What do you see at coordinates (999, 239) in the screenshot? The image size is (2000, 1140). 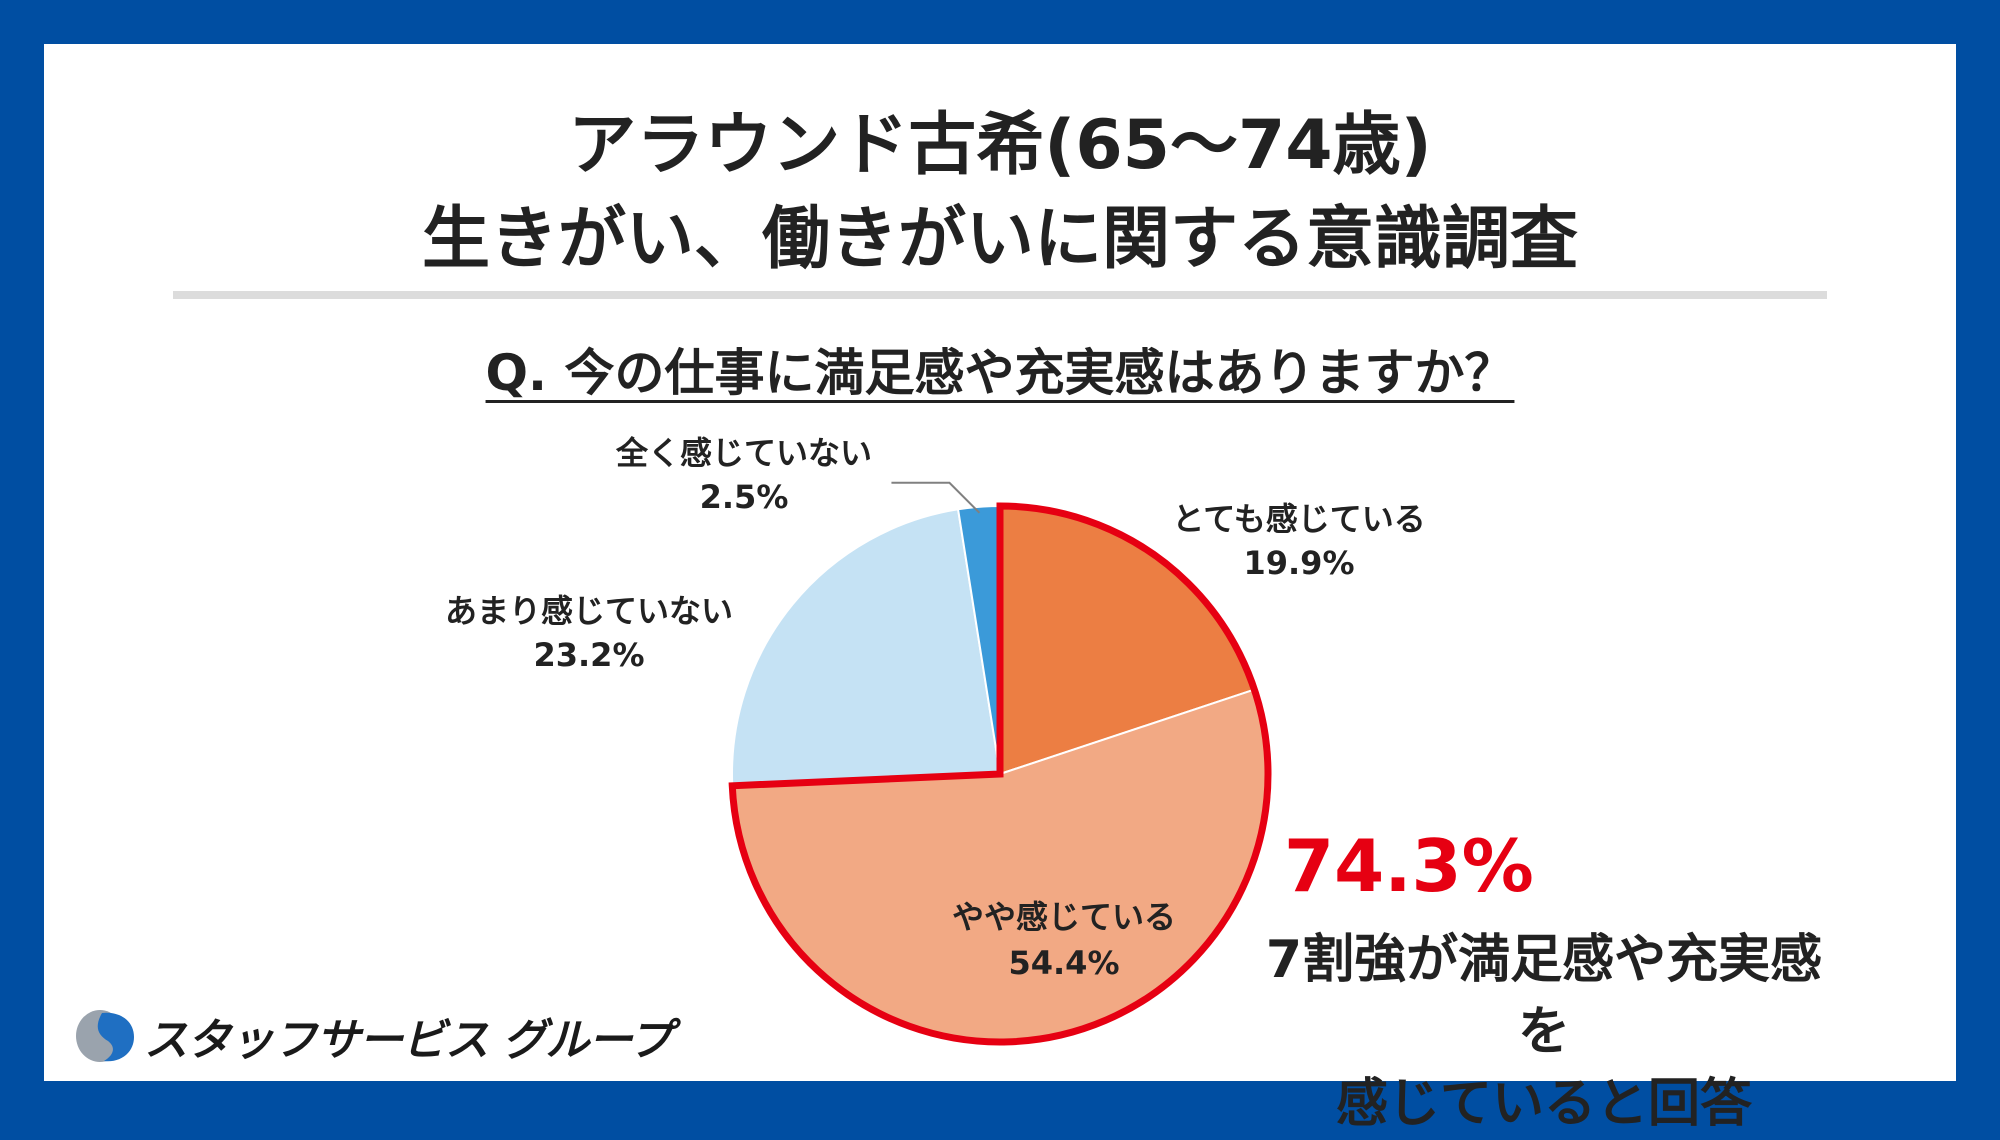 I see `title-line-2: 生きがい、働きがいに関する意識調査` at bounding box center [999, 239].